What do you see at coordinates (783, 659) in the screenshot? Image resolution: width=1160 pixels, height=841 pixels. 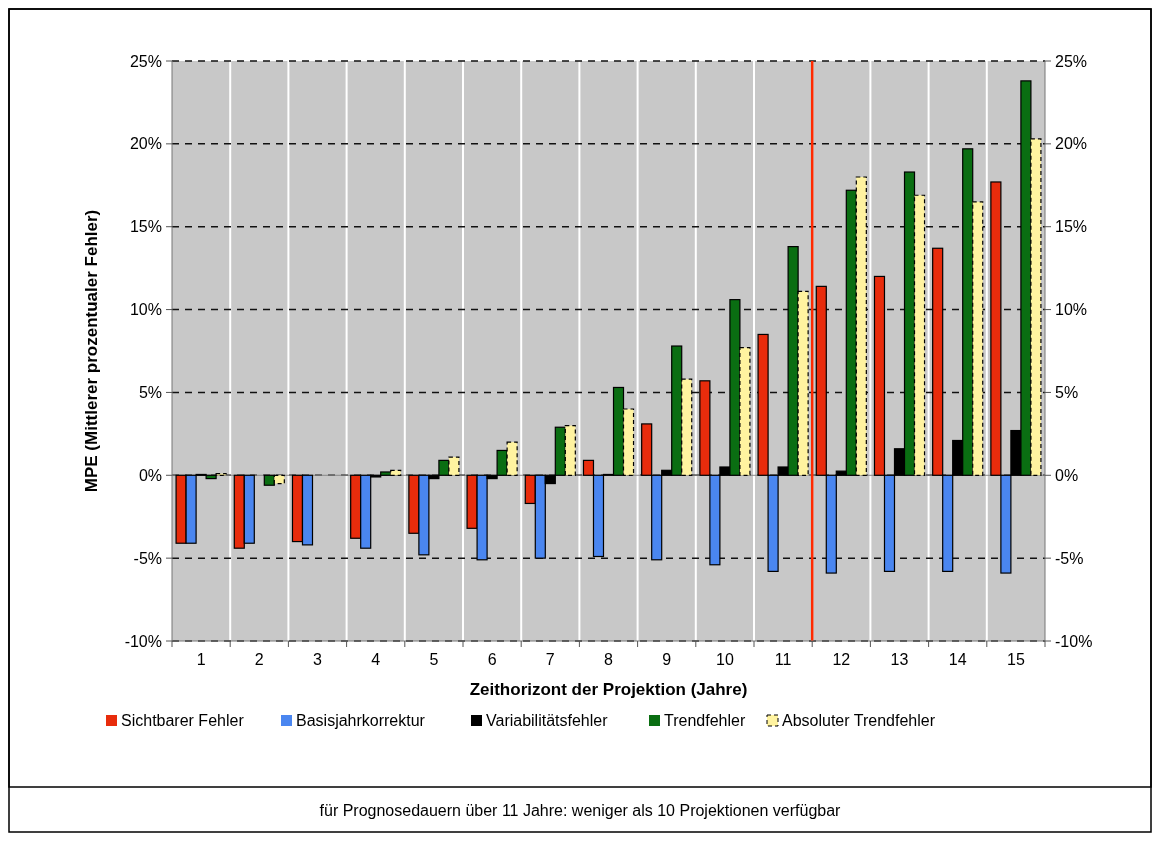 I see `x-tick-label: 11` at bounding box center [783, 659].